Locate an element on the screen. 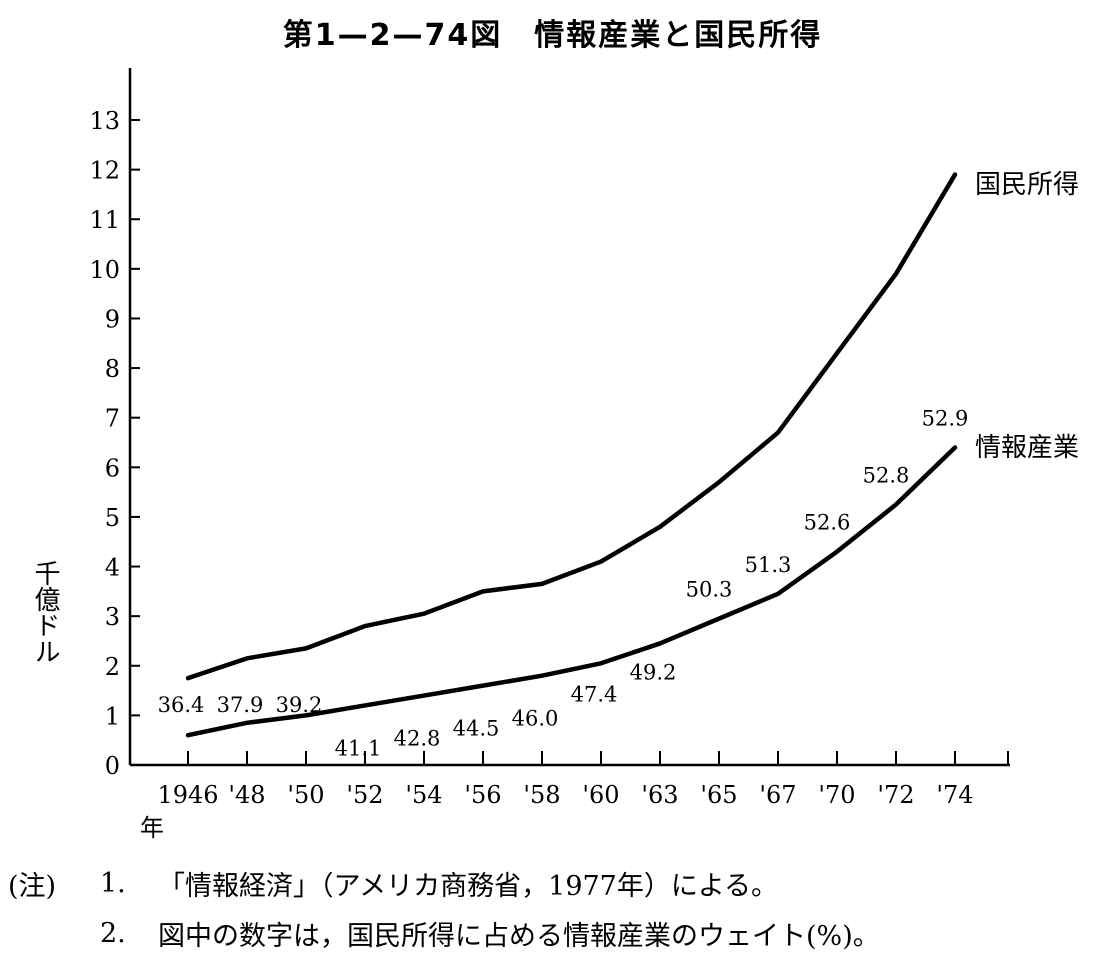  data-label: 44.5 is located at coordinates (476, 729).